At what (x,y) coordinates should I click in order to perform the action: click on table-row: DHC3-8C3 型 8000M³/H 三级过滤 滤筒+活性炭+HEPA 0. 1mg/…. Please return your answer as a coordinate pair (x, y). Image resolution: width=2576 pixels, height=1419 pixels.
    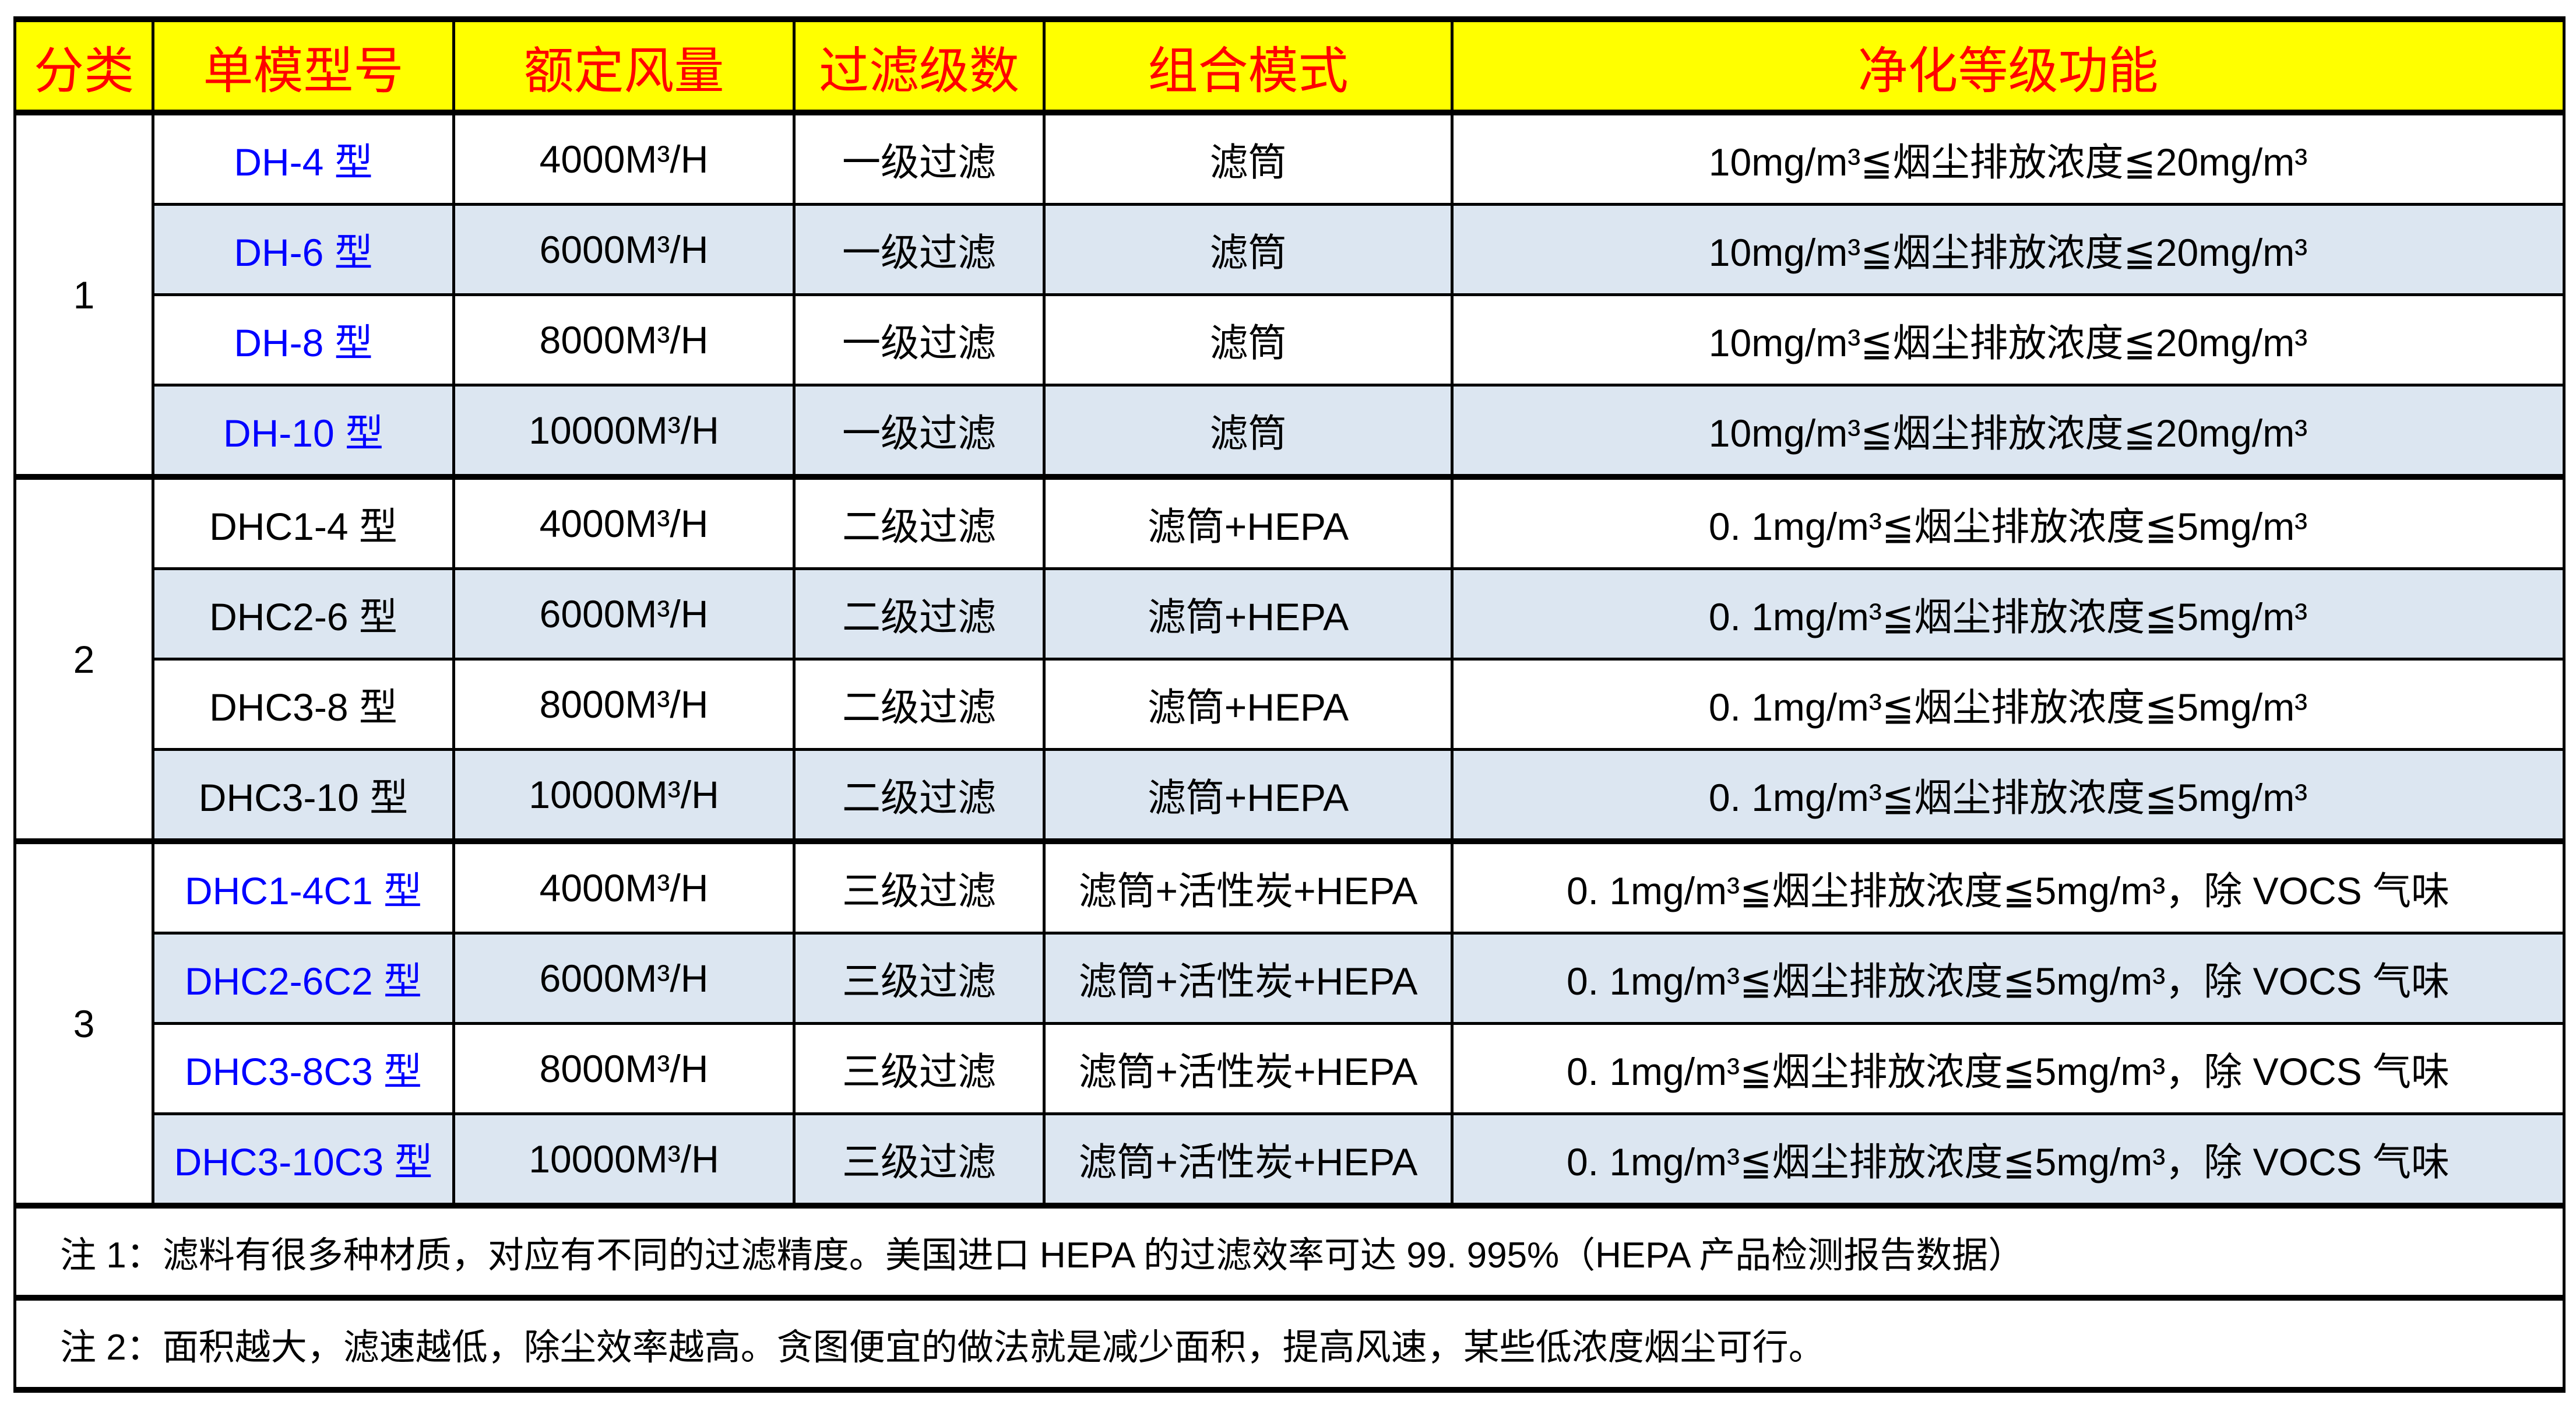
    Looking at the image, I should click on (1290, 1068).